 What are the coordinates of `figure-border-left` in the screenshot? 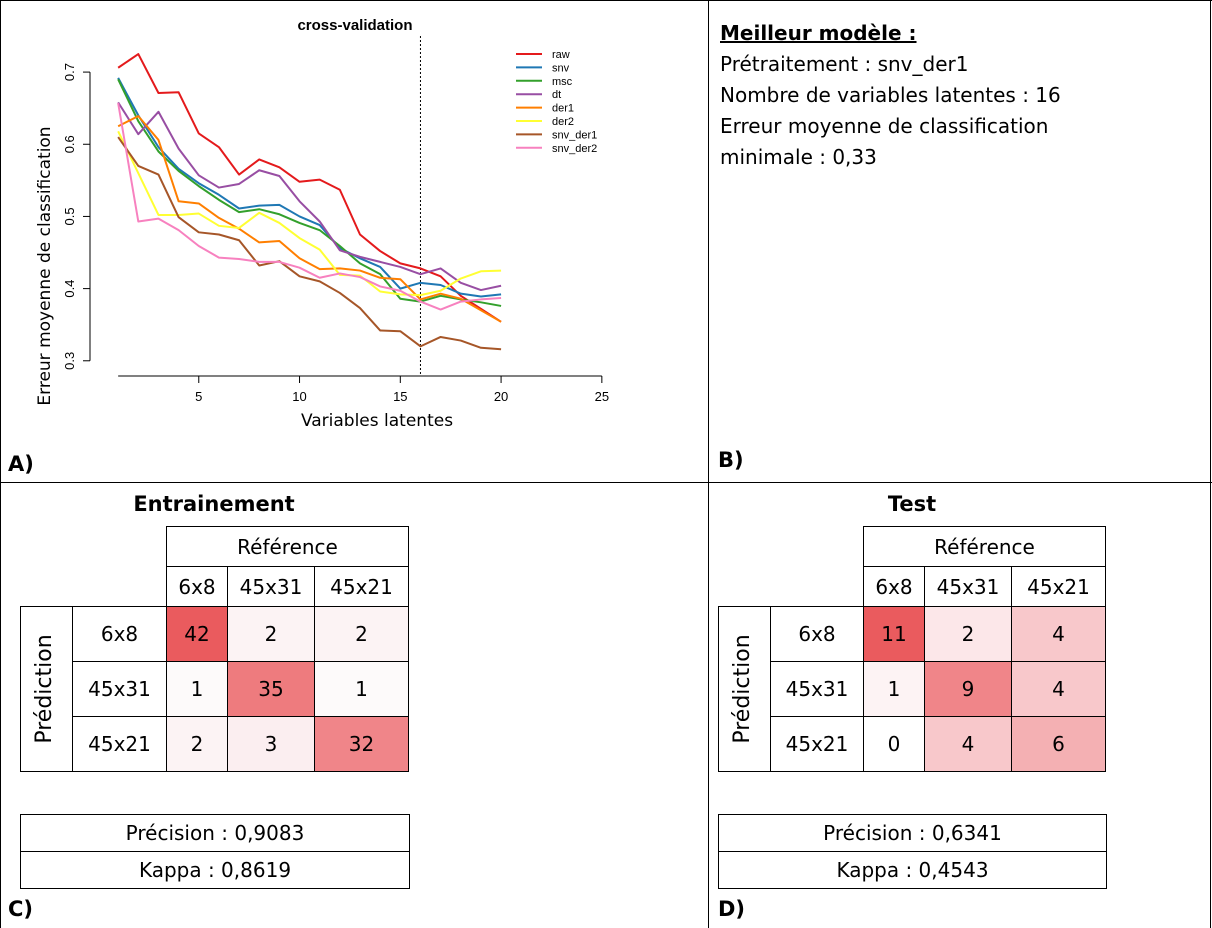 It's located at (0, 464).